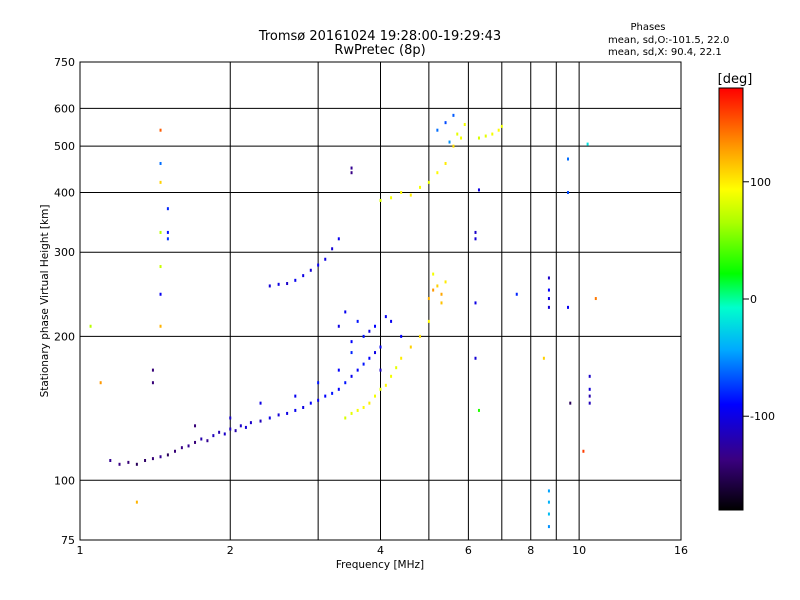 The height and width of the screenshot is (600, 800). I want to click on x-tick-label: 6, so click(468, 550).